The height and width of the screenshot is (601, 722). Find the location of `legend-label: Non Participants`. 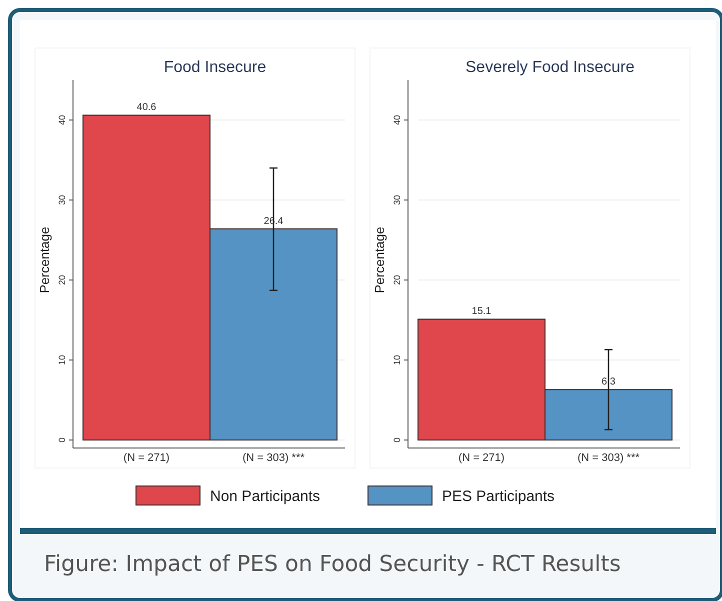

legend-label: Non Participants is located at coordinates (265, 496).